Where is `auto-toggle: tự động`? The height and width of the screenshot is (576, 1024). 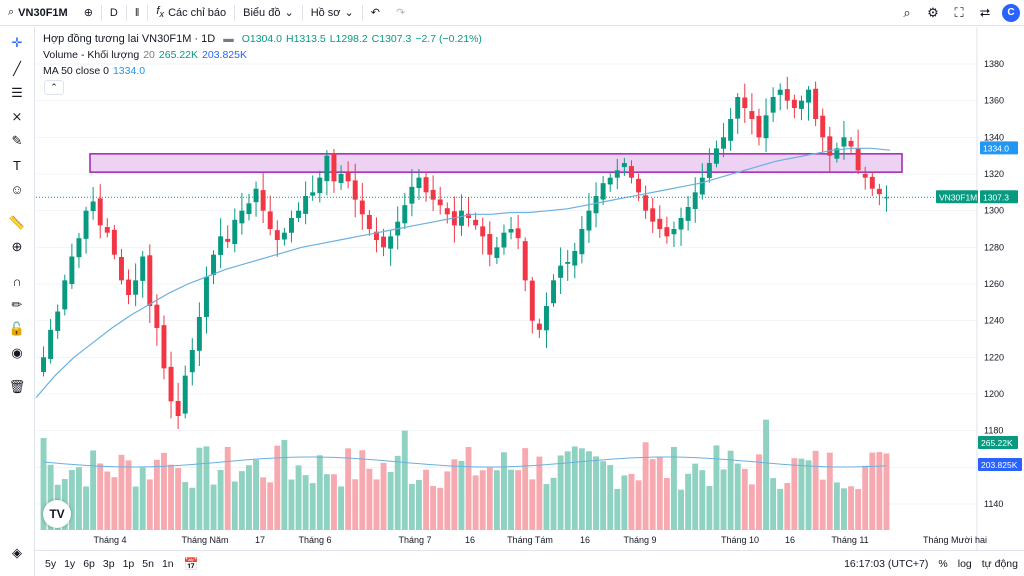 auto-toggle: tự động is located at coordinates (999, 563).